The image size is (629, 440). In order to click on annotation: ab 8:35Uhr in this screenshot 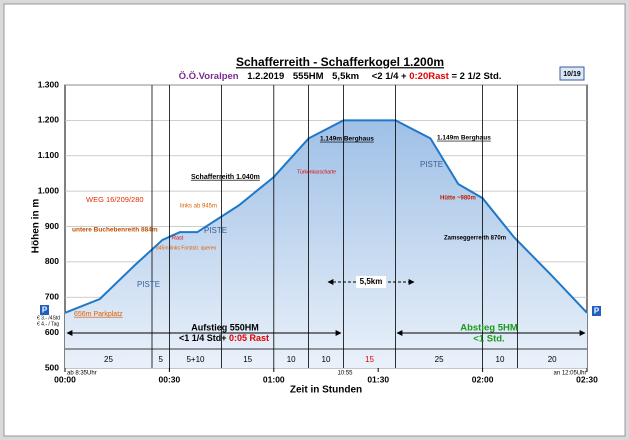, I will do `click(82, 374)`.